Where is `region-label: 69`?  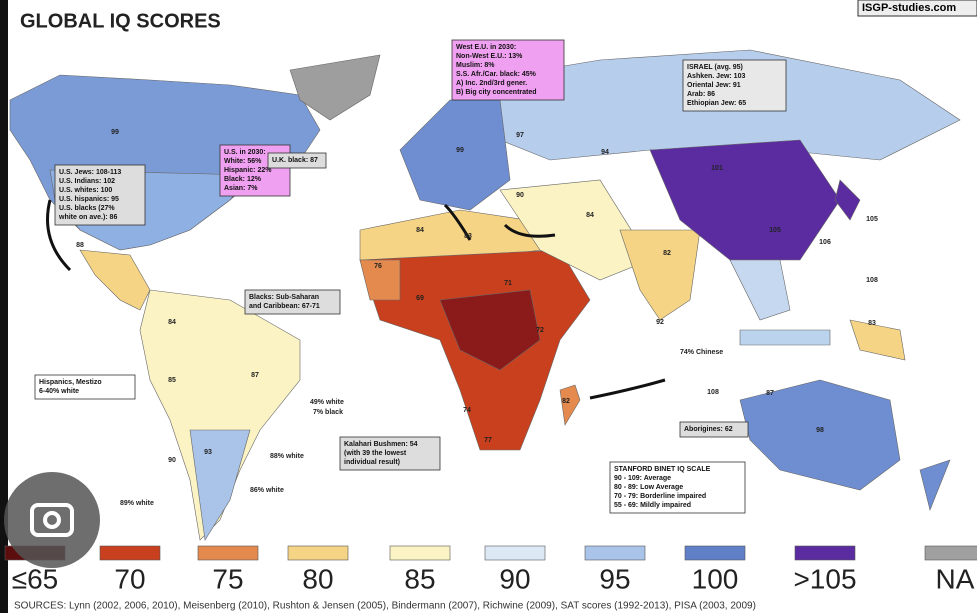 region-label: 69 is located at coordinates (420, 298).